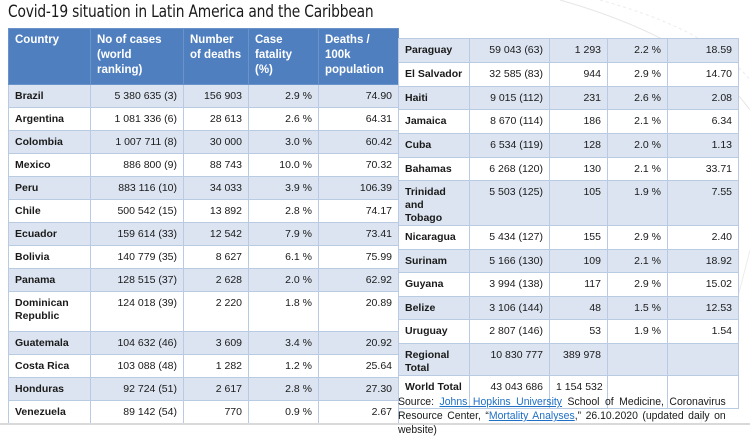 The image size is (750, 437). I want to click on table-row: Venezuela 89 142 (54) 770 0.9 % 2.67, so click(203, 412).